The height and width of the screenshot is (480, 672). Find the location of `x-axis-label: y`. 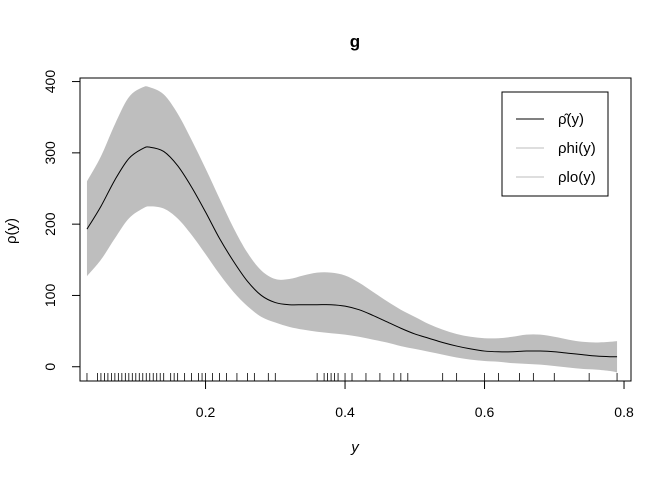

x-axis-label: y is located at coordinates (355, 447).